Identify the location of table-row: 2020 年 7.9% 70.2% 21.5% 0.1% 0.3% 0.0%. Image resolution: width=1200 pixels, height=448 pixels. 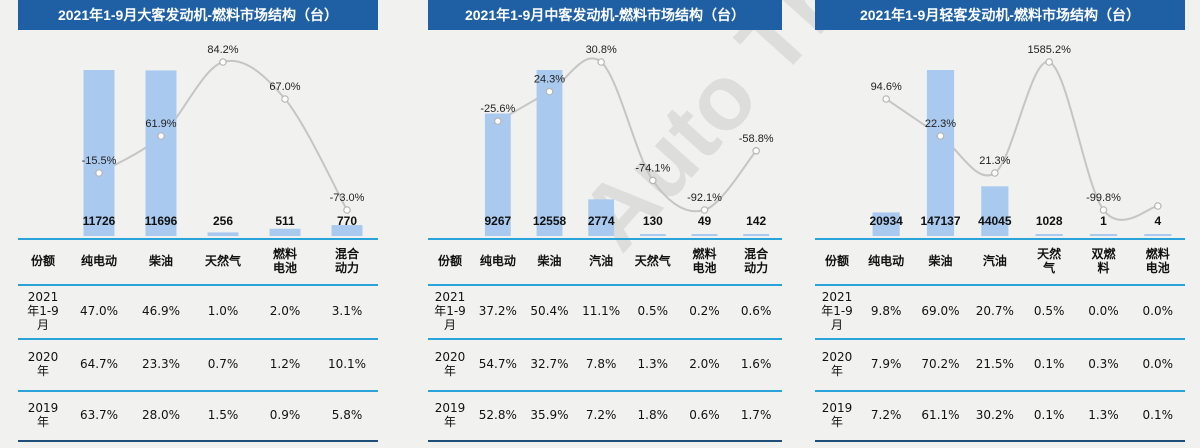
(1000, 364).